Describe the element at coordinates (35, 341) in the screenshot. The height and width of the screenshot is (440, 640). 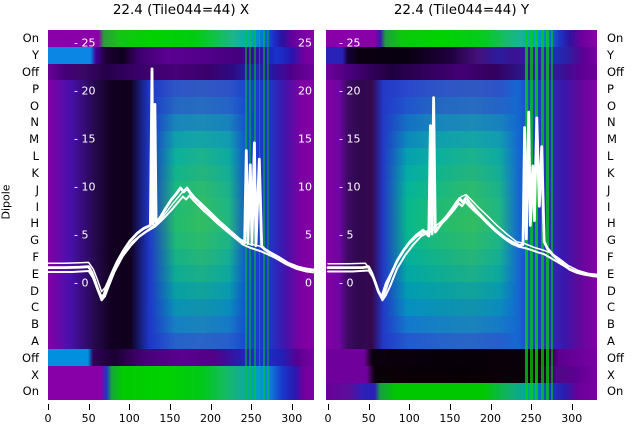
I see `dipole-label-a: A` at that location.